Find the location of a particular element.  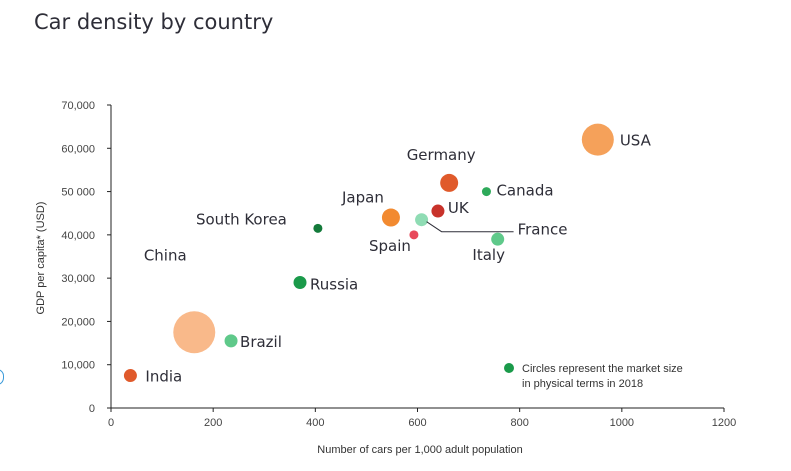

label-spain: Spain is located at coordinates (390, 246).